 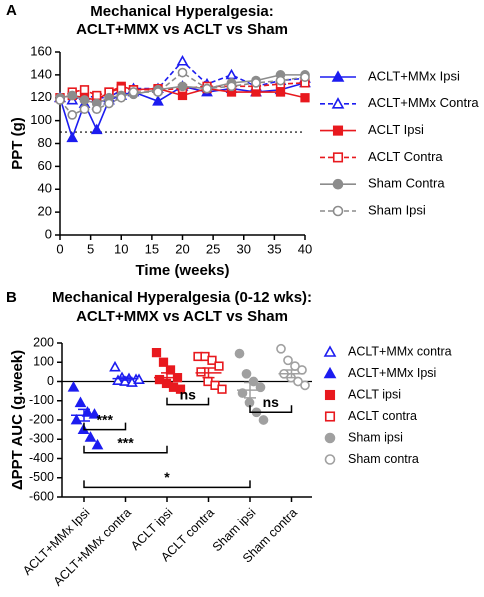 What do you see at coordinates (374, 394) in the screenshot?
I see `legend-label: ACLT ipsi` at bounding box center [374, 394].